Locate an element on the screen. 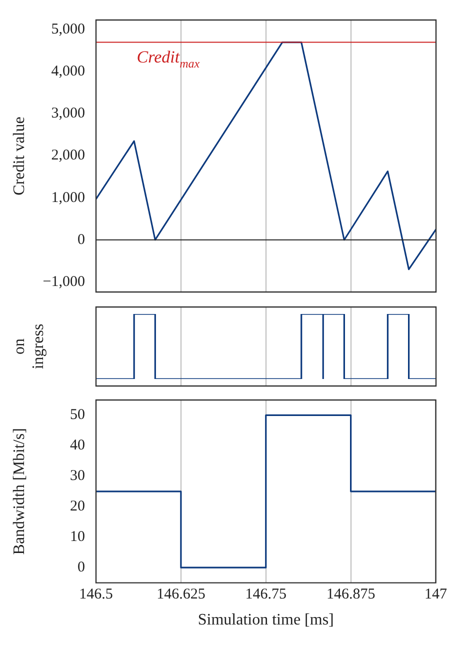 The height and width of the screenshot is (646, 458). x-tick-label: 146.875 is located at coordinates (351, 594).